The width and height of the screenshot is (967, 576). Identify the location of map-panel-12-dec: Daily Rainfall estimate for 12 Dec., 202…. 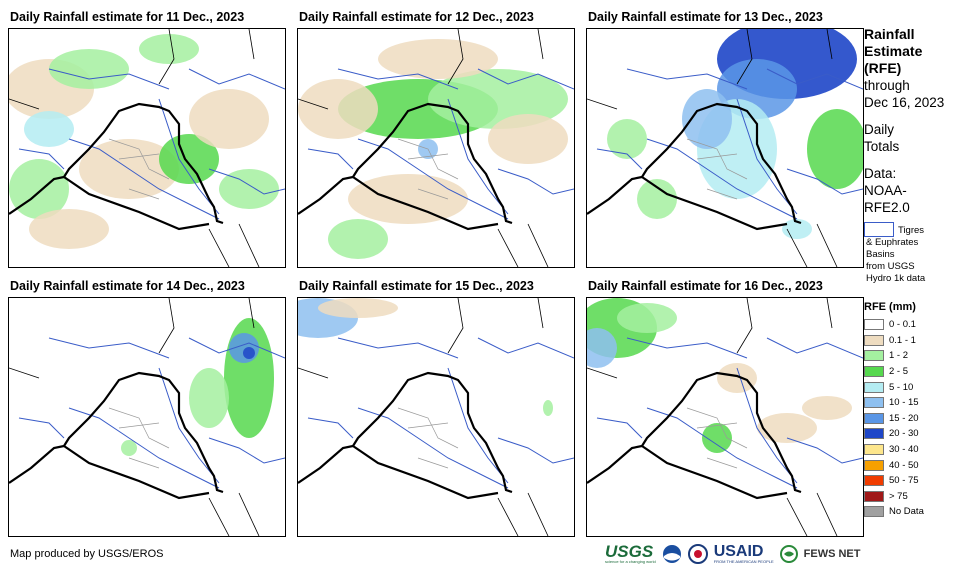
(436, 139).